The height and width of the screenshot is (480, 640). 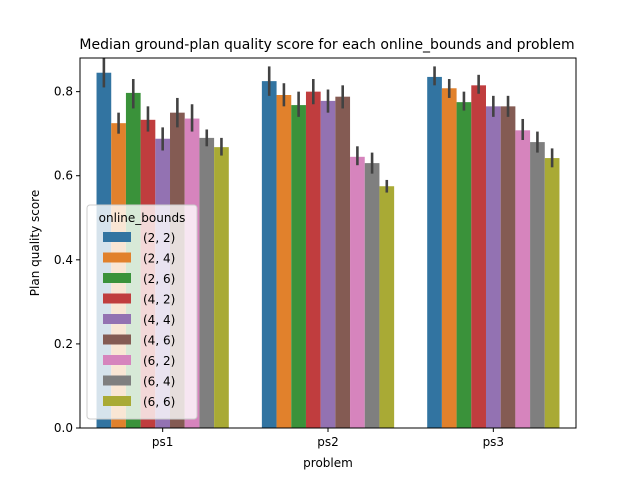 I want to click on y-tick-label: 0.8, so click(x=63, y=92).